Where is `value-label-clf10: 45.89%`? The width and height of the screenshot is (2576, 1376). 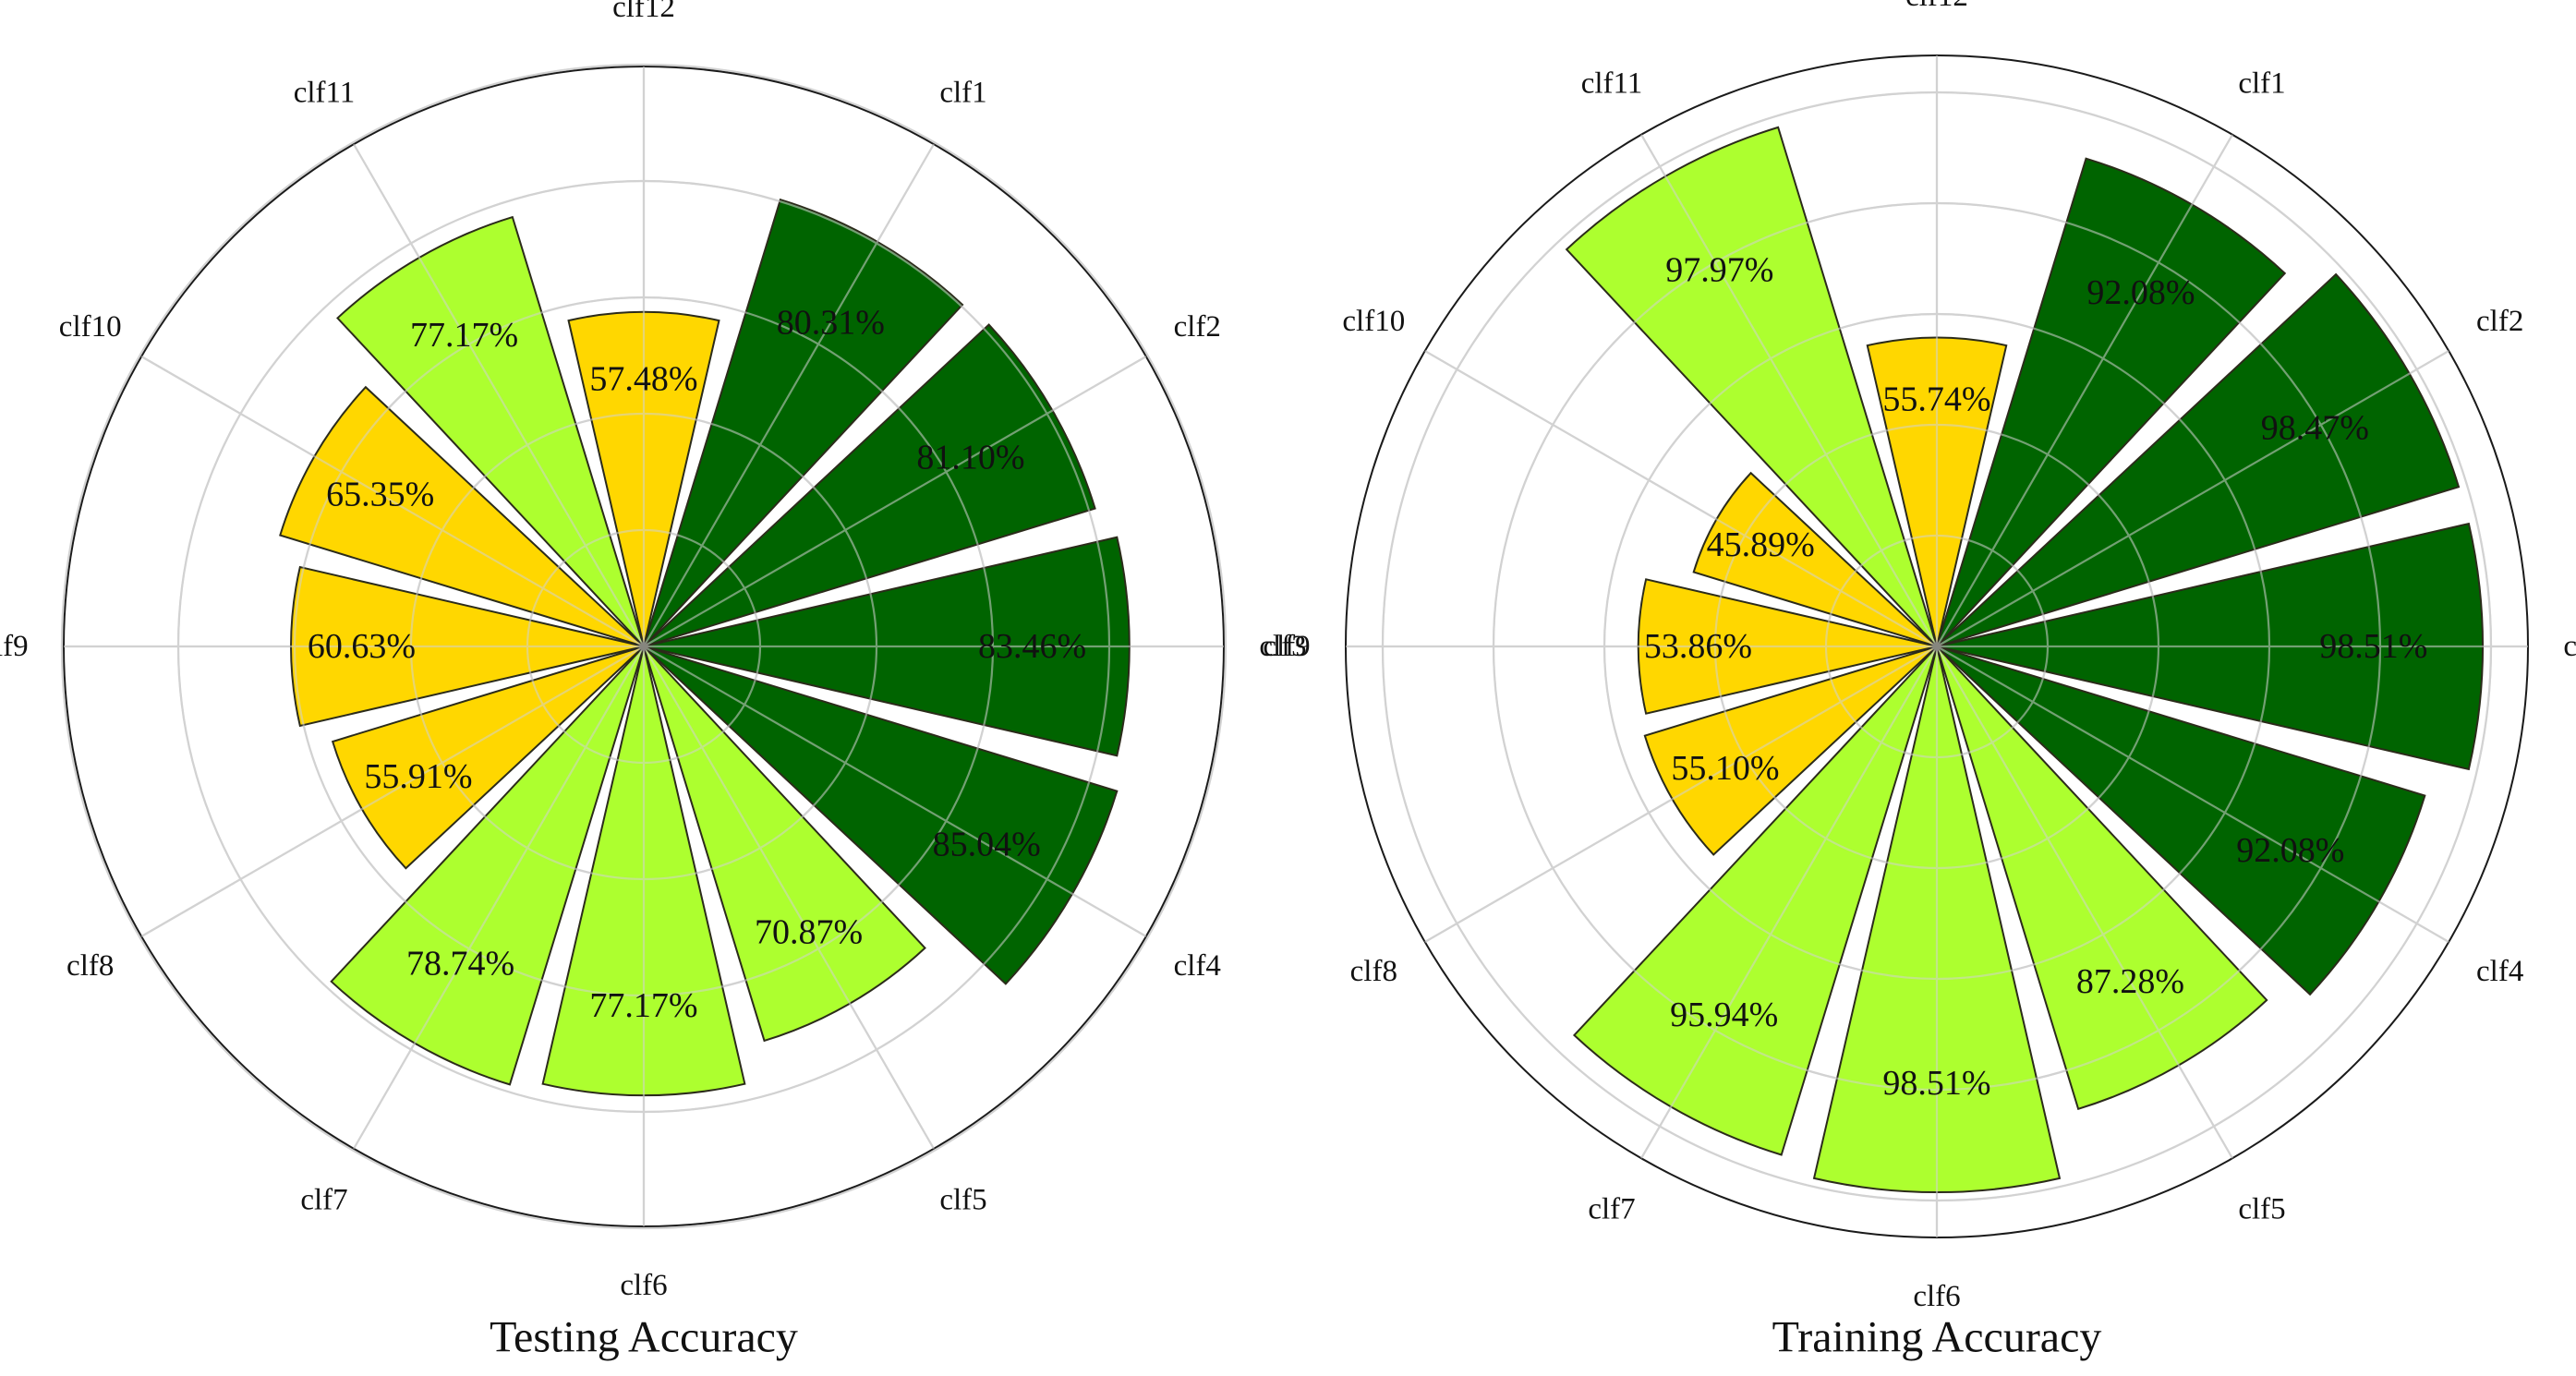
value-label-clf10: 45.89% is located at coordinates (1761, 545).